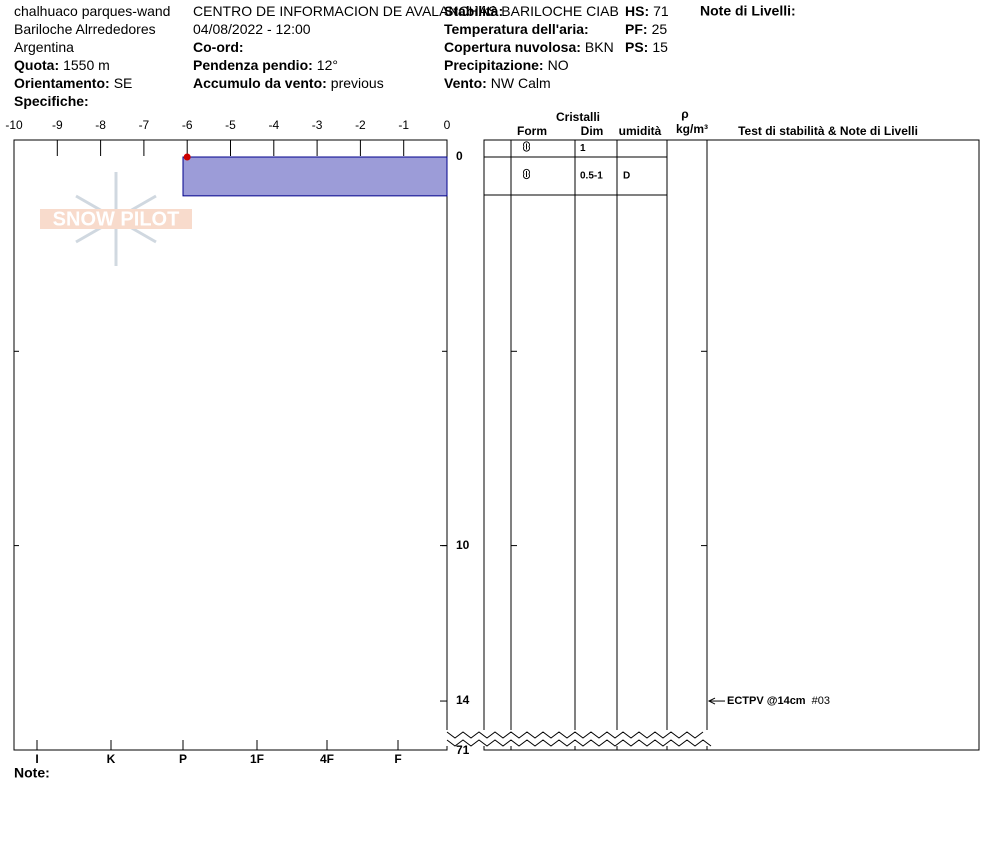  I want to click on temp-tick-label: -8, so click(100, 125).